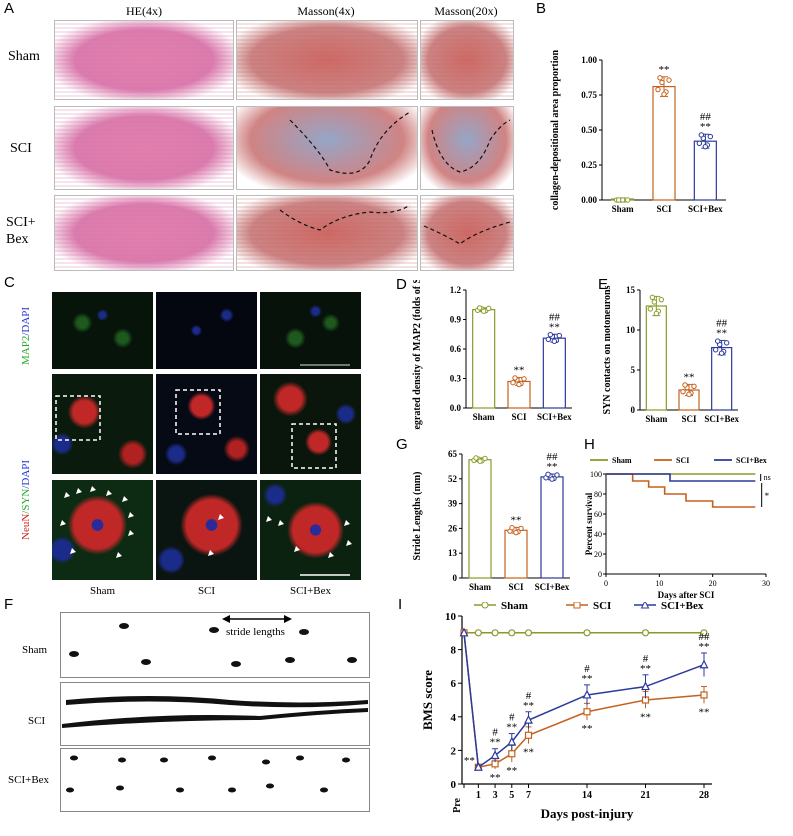 The height and width of the screenshot is (836, 793). What do you see at coordinates (631, 290) in the screenshot?
I see `y-tick-label: 15` at bounding box center [631, 290].